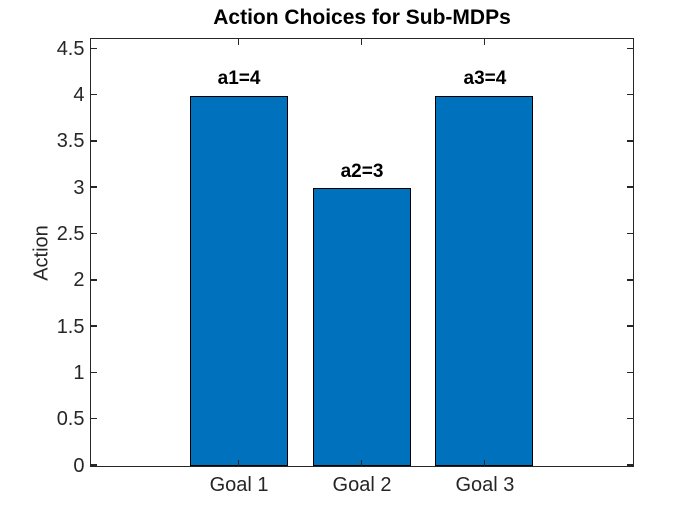 This screenshot has width=700, height=525. I want to click on y-tick-label: 0.5, so click(70, 419).